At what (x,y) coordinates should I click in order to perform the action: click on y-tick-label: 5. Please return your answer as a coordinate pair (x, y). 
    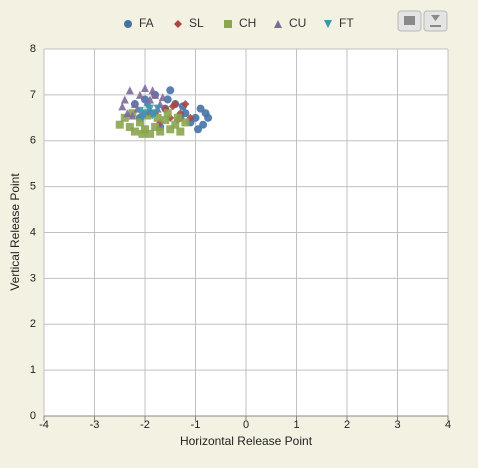
    Looking at the image, I should click on (33, 187).